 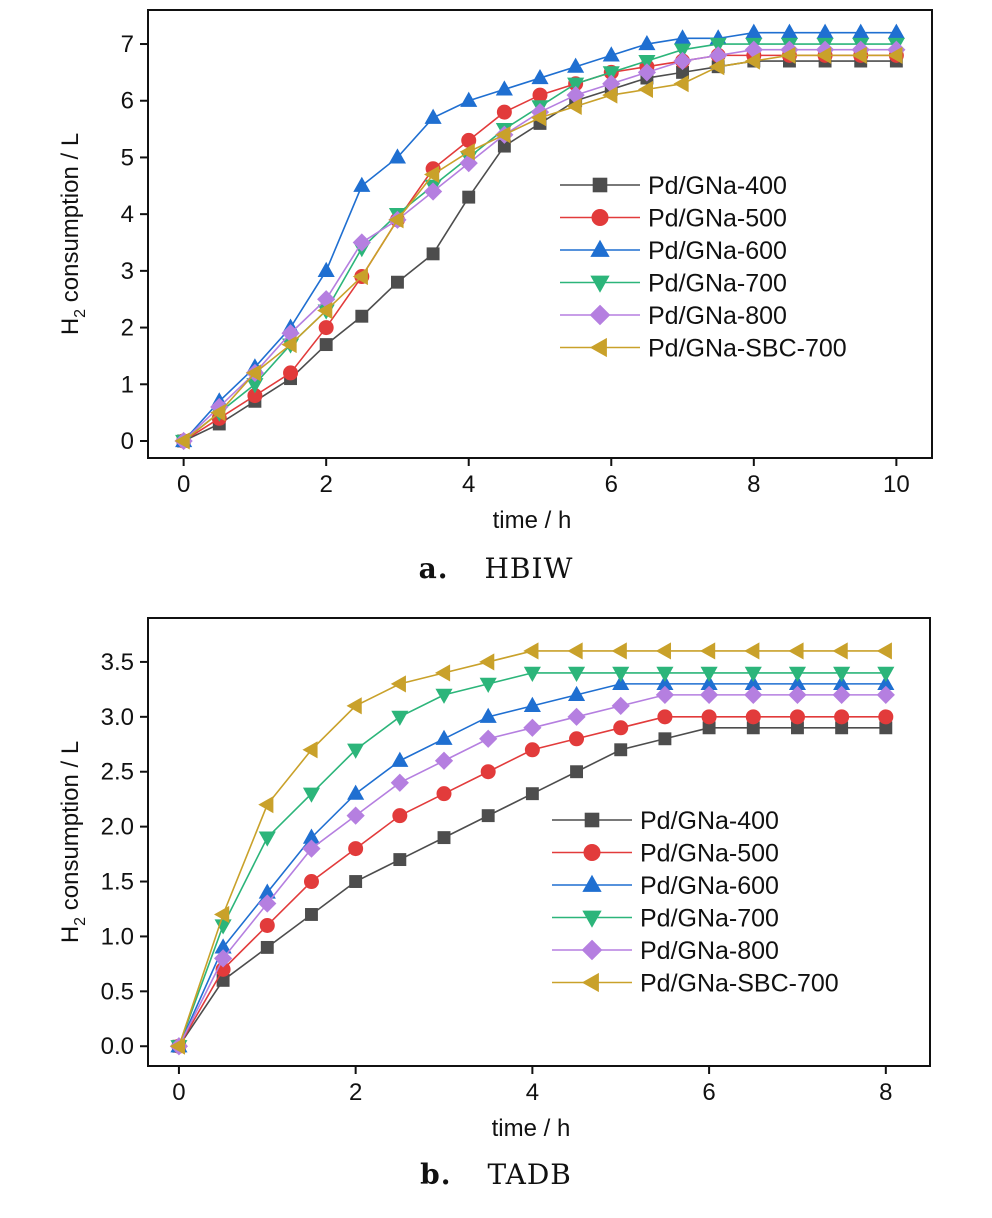 What do you see at coordinates (529, 1174) in the screenshot?
I see `caption-b-text: TADB` at bounding box center [529, 1174].